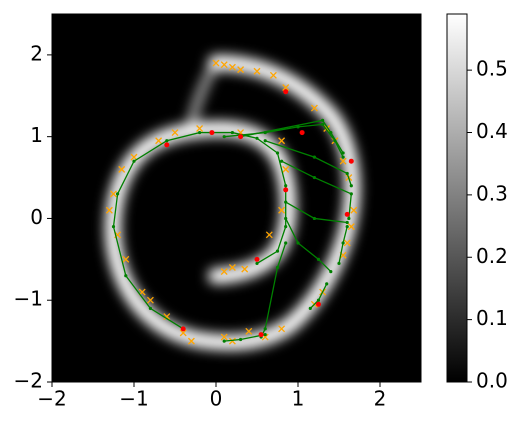  What do you see at coordinates (36, 217) in the screenshot?
I see `y-tick-label: 0` at bounding box center [36, 217].